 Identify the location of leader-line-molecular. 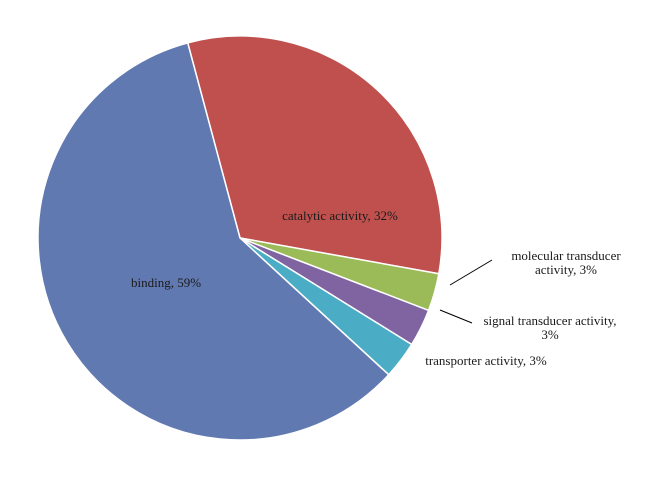
(471, 272).